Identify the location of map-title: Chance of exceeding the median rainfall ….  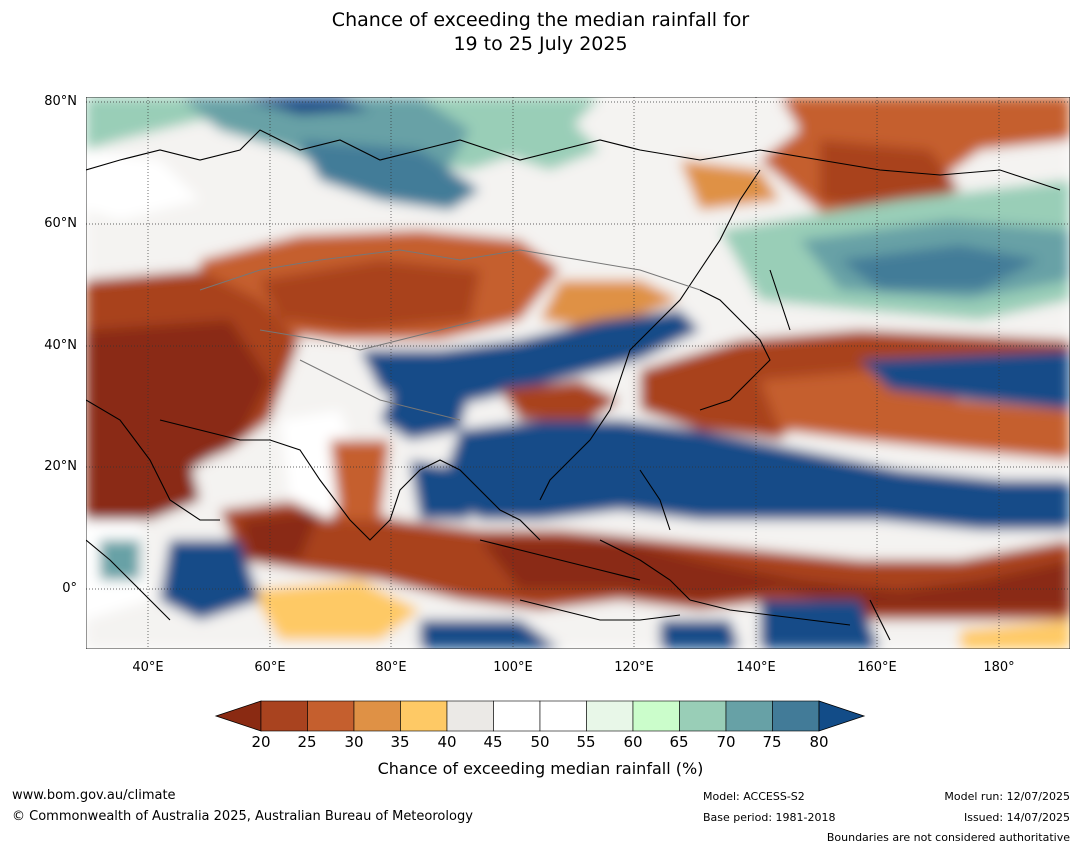
(540, 32).